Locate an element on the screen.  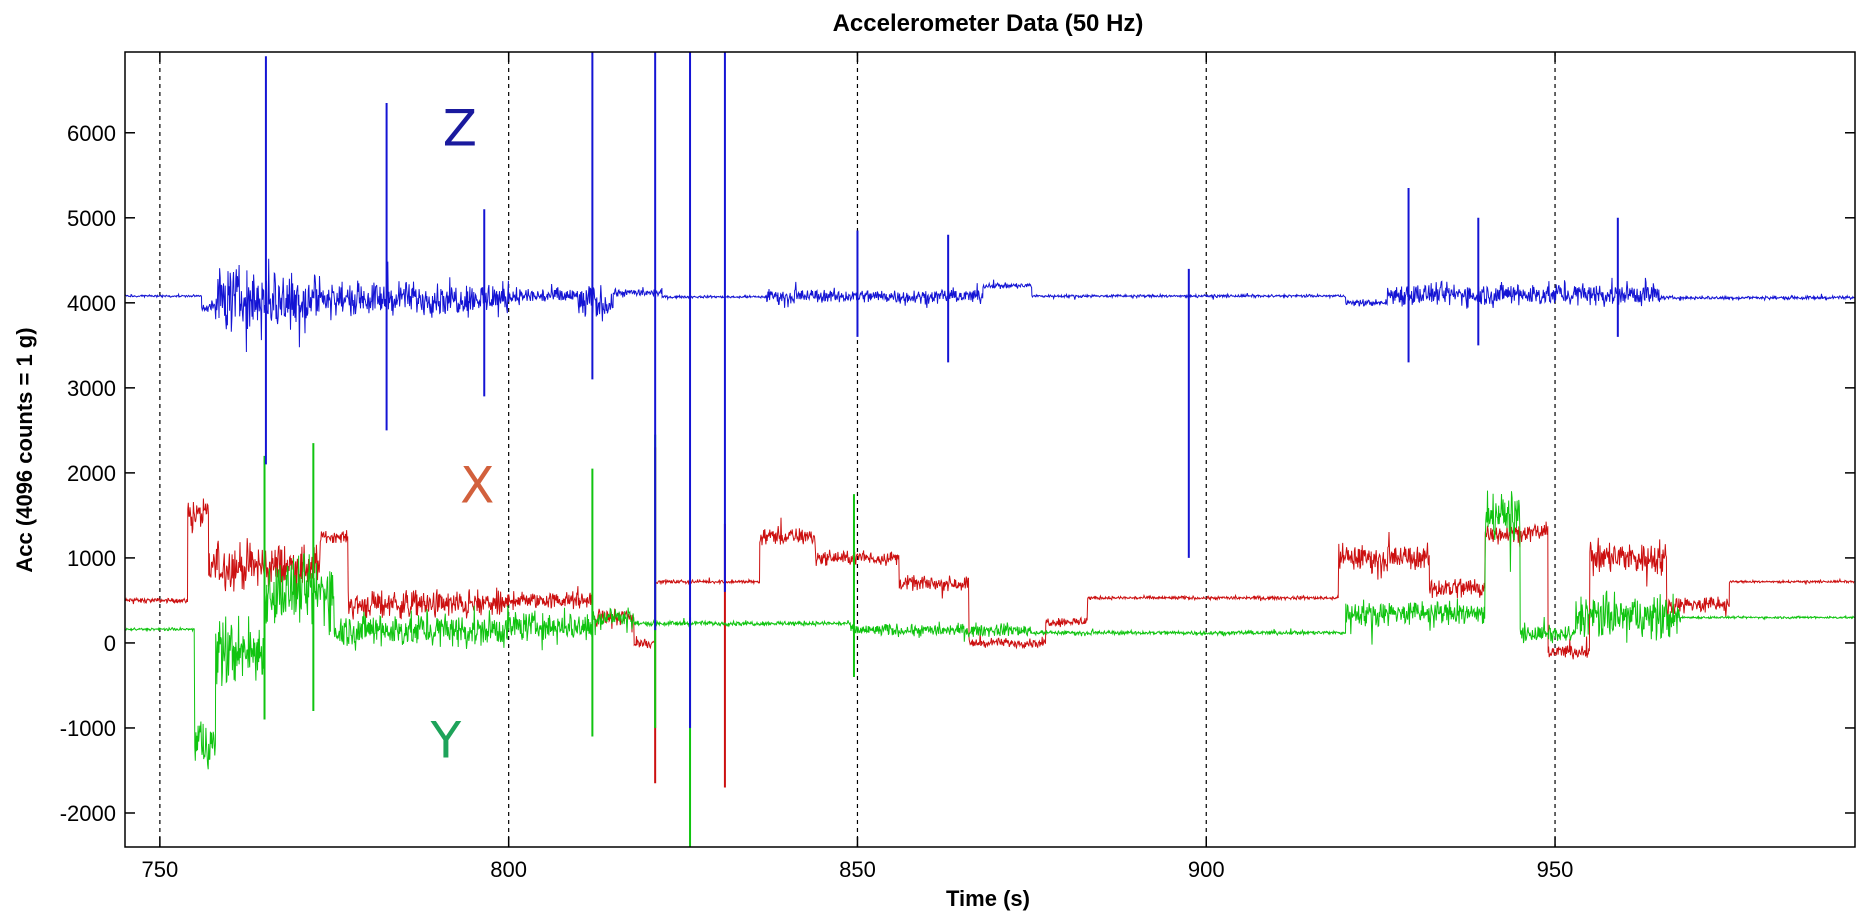
annotation-y: Y is located at coordinates (446, 741).